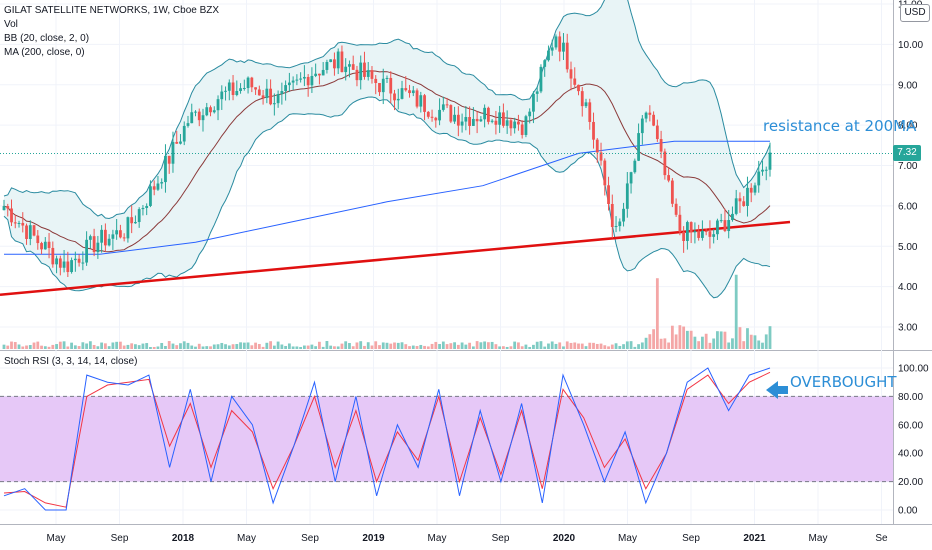  What do you see at coordinates (818, 538) in the screenshot?
I see `time-tick-label: May` at bounding box center [818, 538].